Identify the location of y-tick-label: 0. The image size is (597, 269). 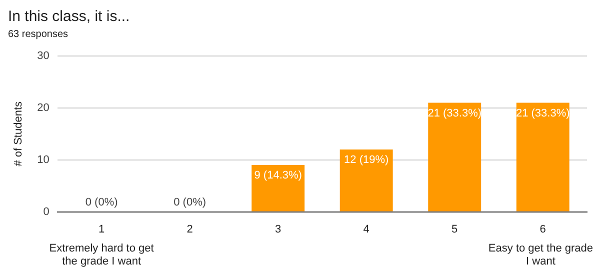
(46, 212).